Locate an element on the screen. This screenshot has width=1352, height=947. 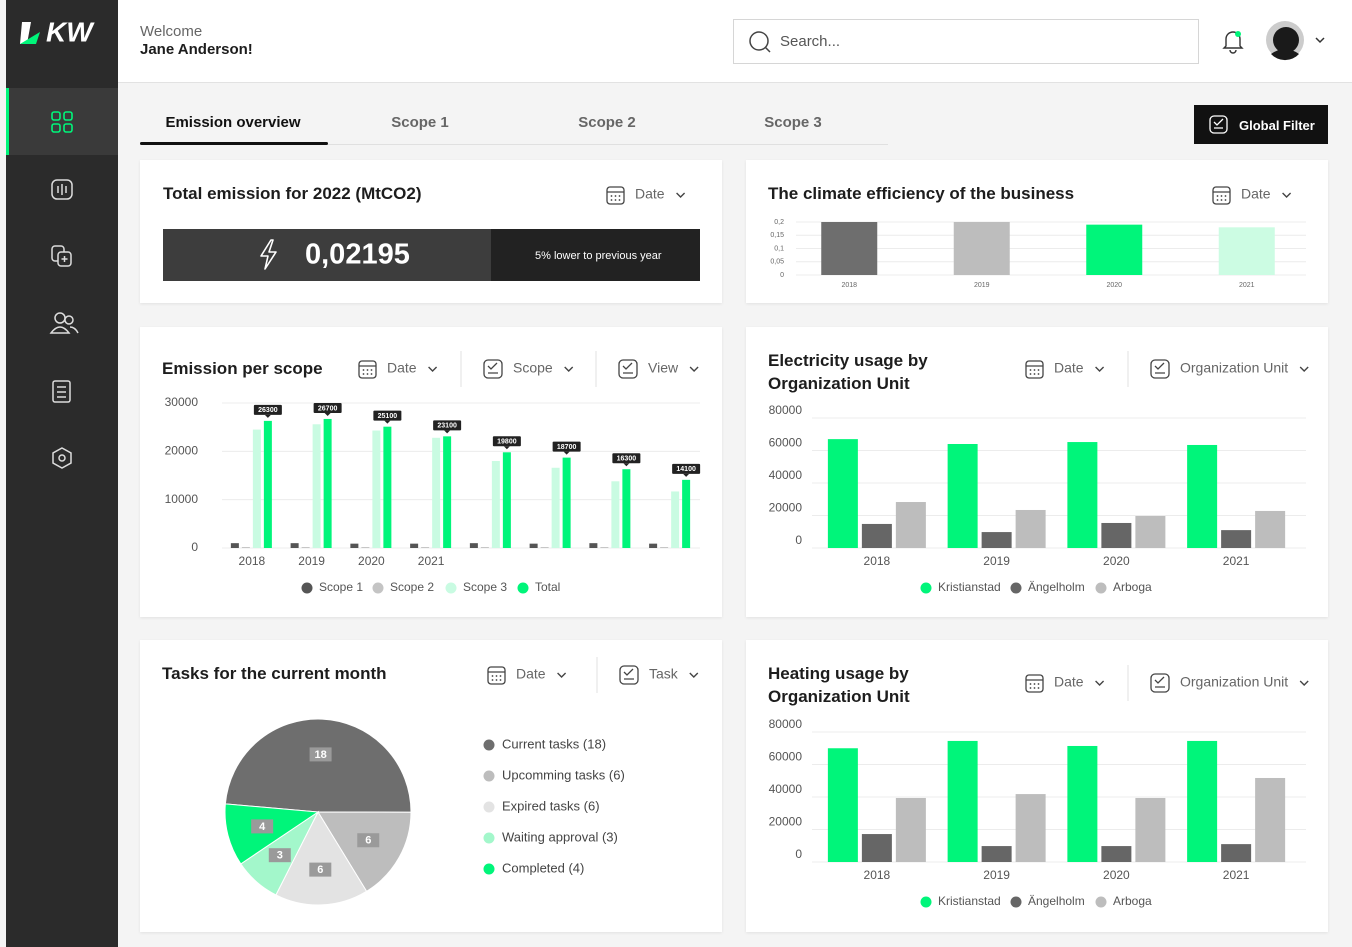
x-tick-label: 2019 is located at coordinates (311, 561).